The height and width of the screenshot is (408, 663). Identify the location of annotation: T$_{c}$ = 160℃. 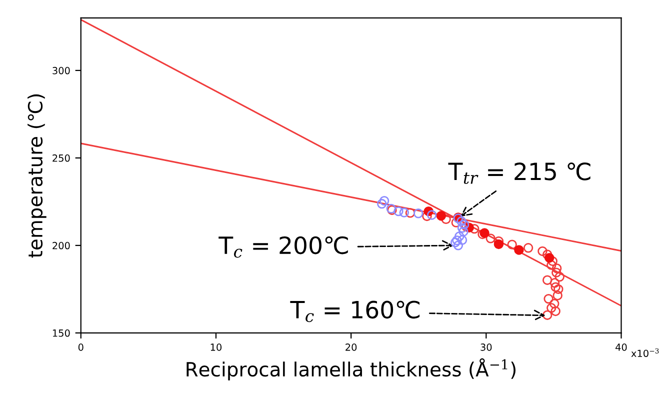
(355, 311).